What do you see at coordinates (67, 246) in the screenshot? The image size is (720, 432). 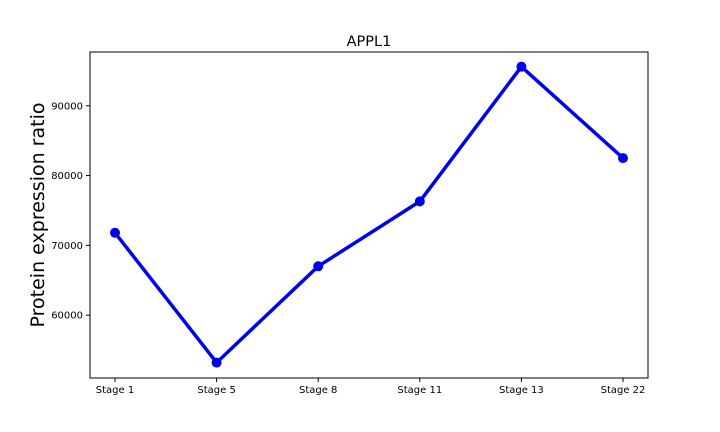 I see `y-tick-label: 70000` at bounding box center [67, 246].